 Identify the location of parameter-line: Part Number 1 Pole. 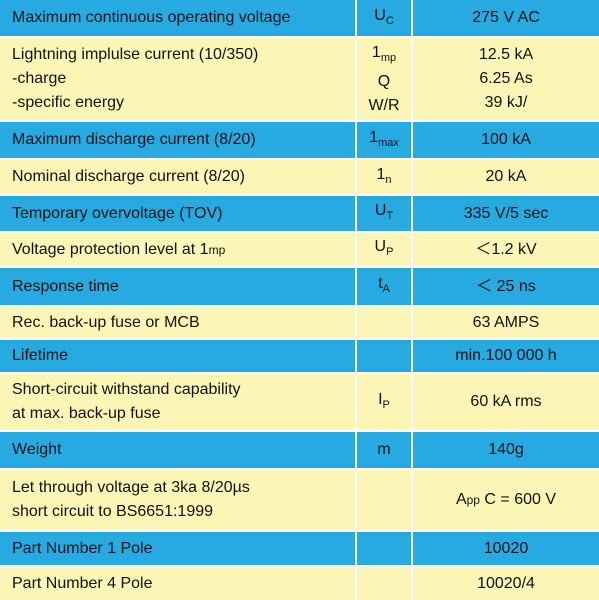
(82, 548).